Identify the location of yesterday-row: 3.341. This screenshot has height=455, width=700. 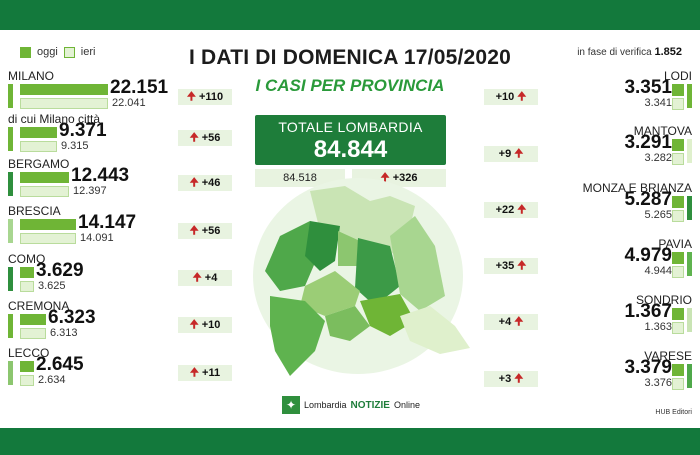
(607, 104).